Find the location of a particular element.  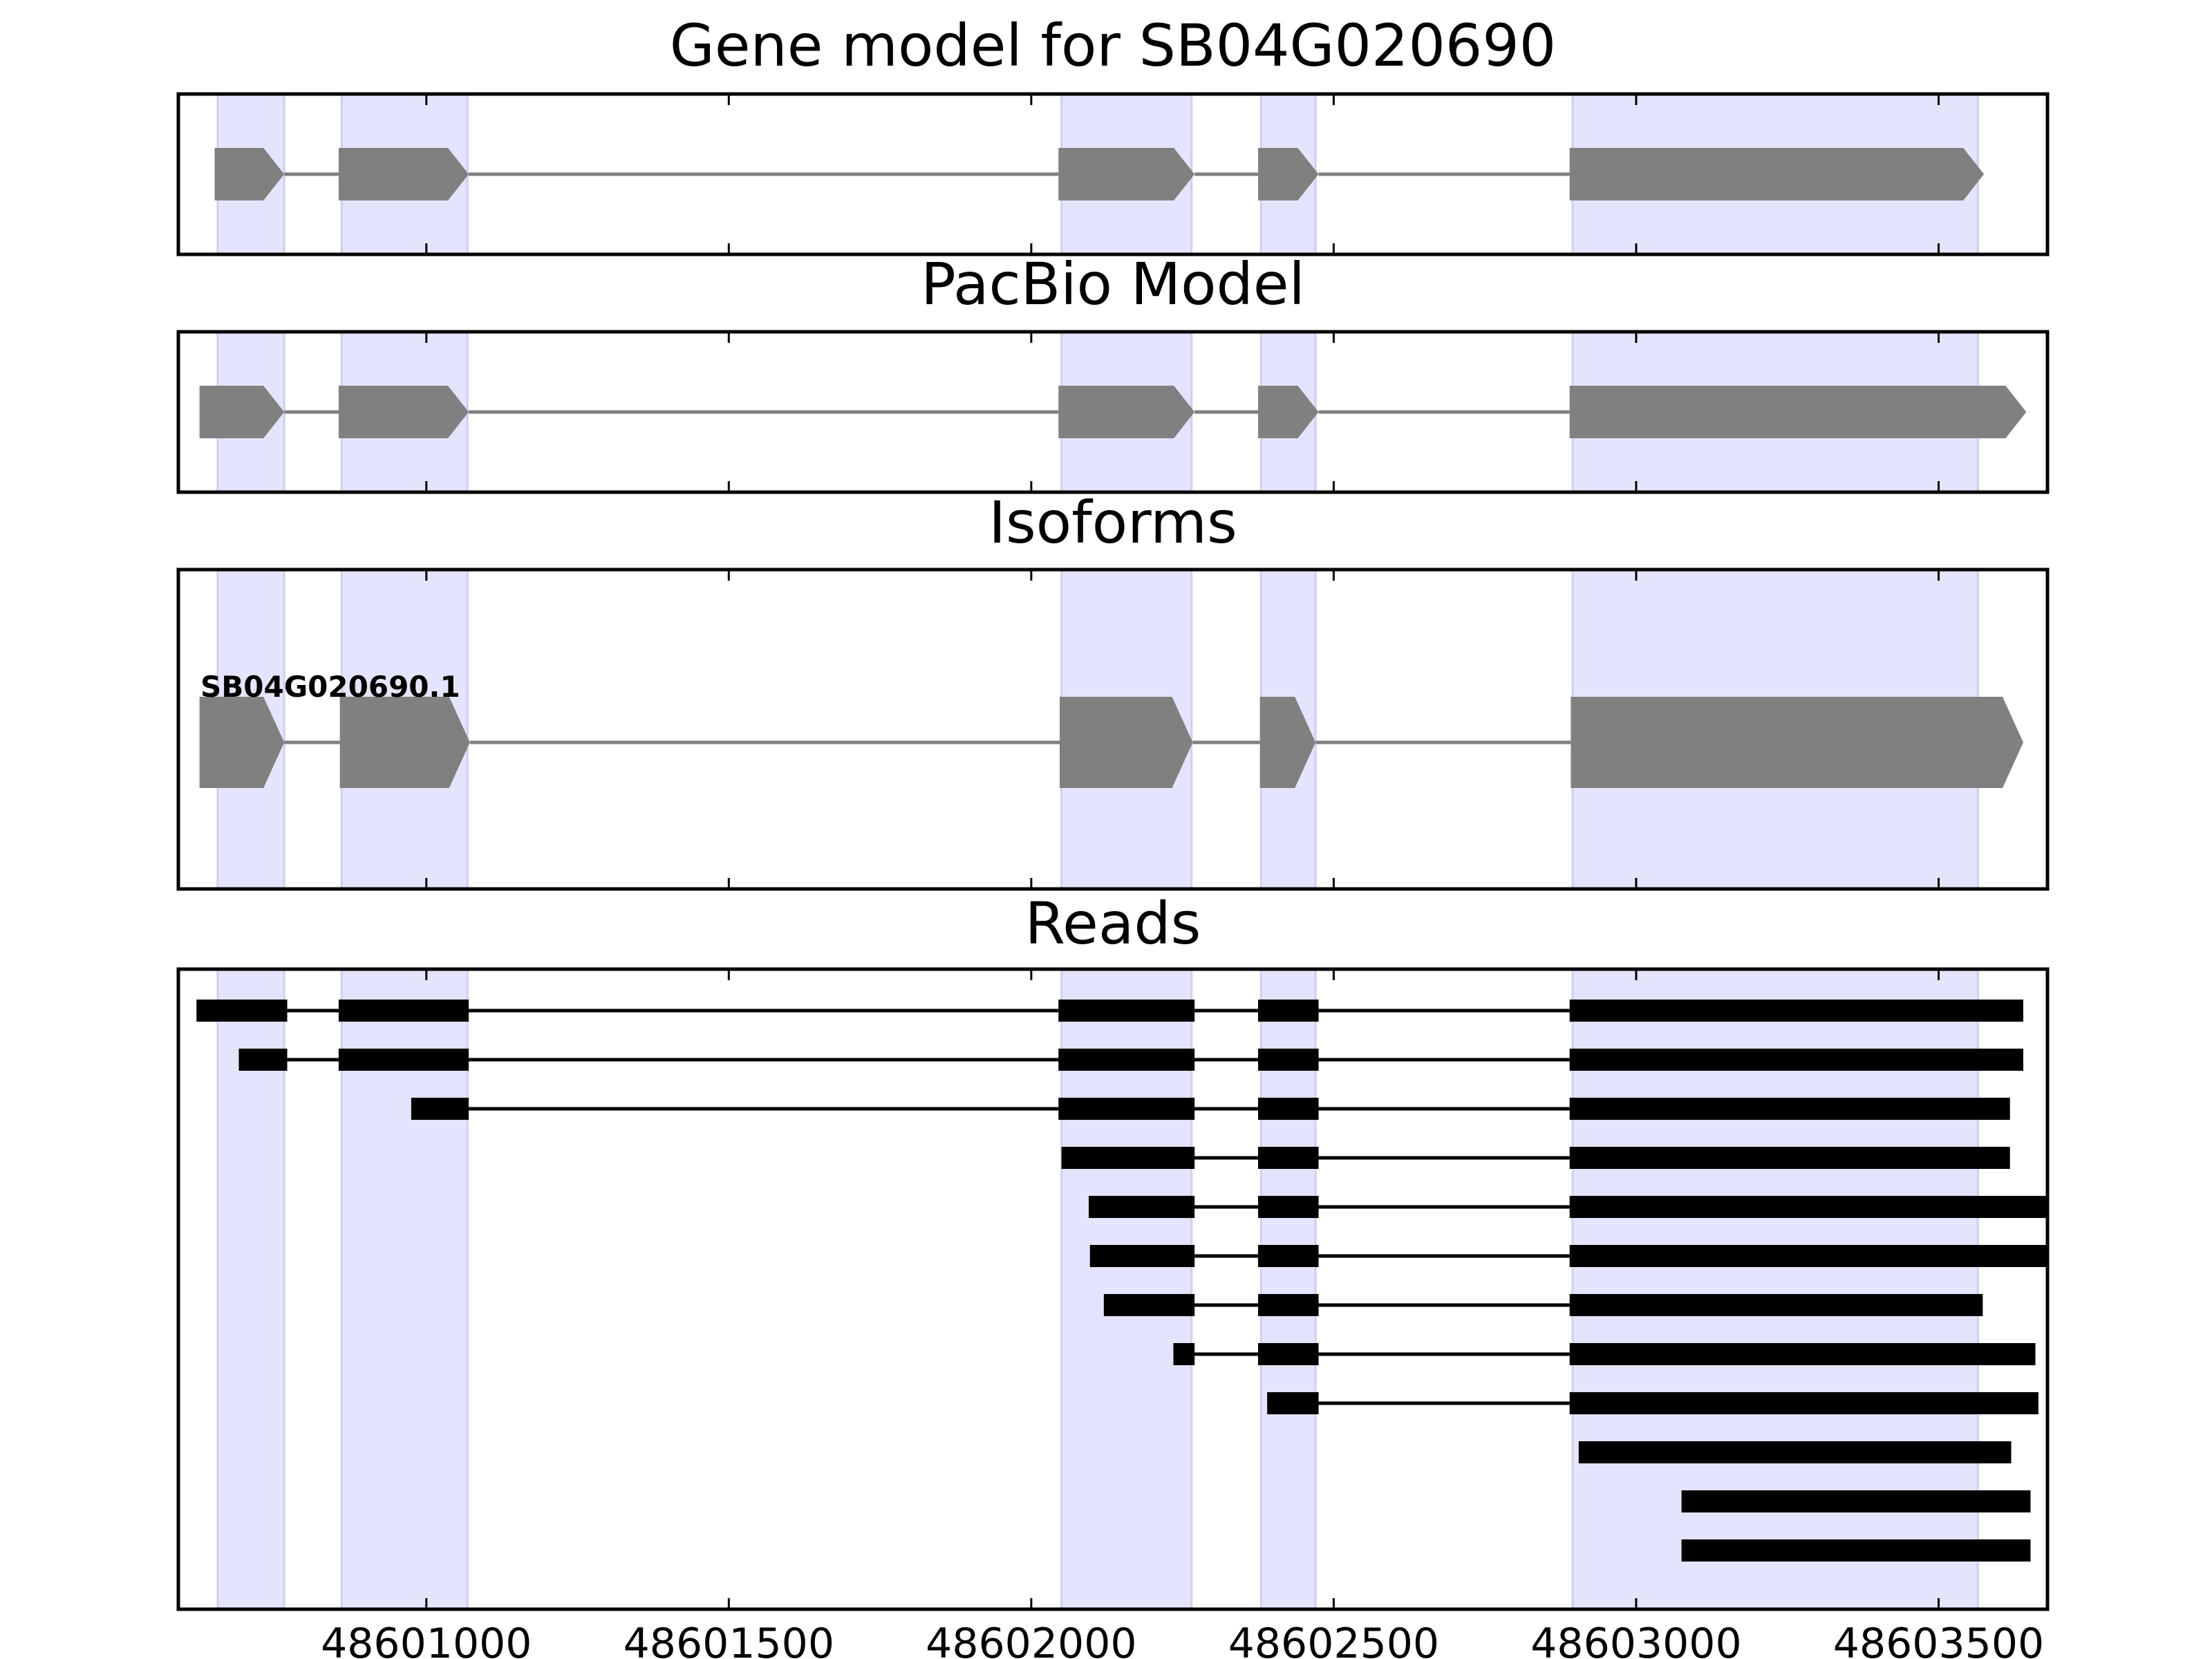

pacbio-model-frame is located at coordinates (1113, 412).